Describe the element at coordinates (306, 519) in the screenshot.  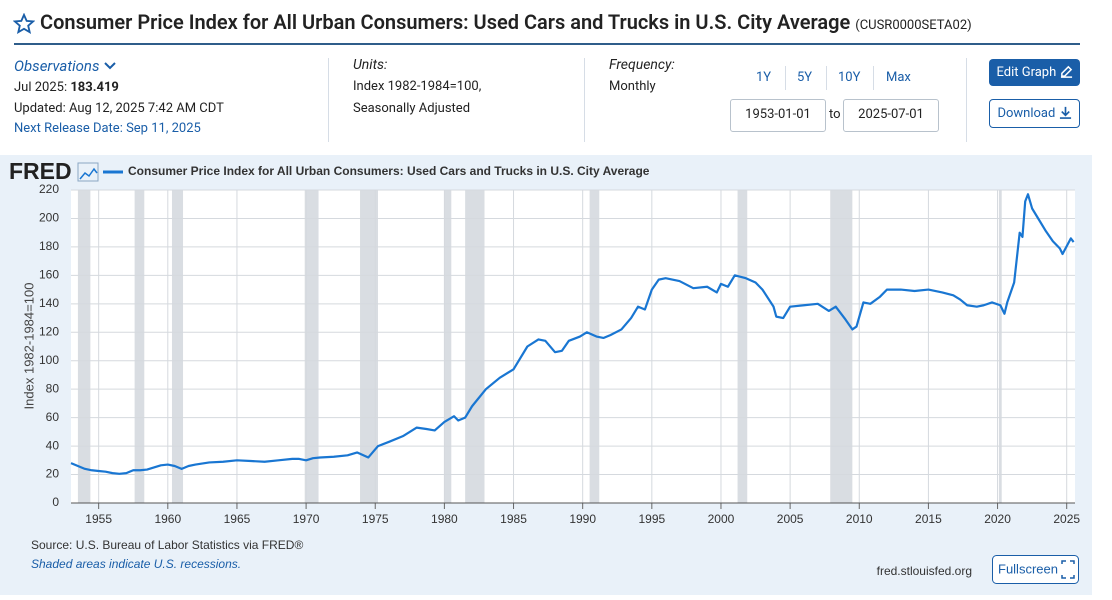
I see `x-tick-label: 1970` at that location.